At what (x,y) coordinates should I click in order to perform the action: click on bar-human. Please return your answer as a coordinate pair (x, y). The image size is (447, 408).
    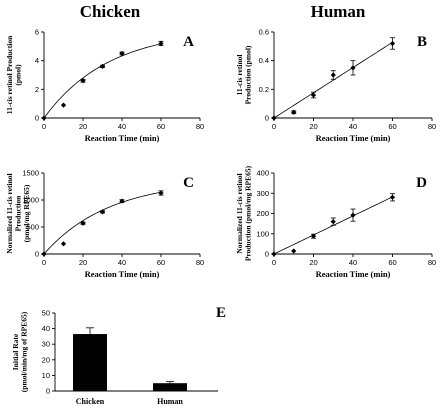
    Looking at the image, I should click on (170, 387).